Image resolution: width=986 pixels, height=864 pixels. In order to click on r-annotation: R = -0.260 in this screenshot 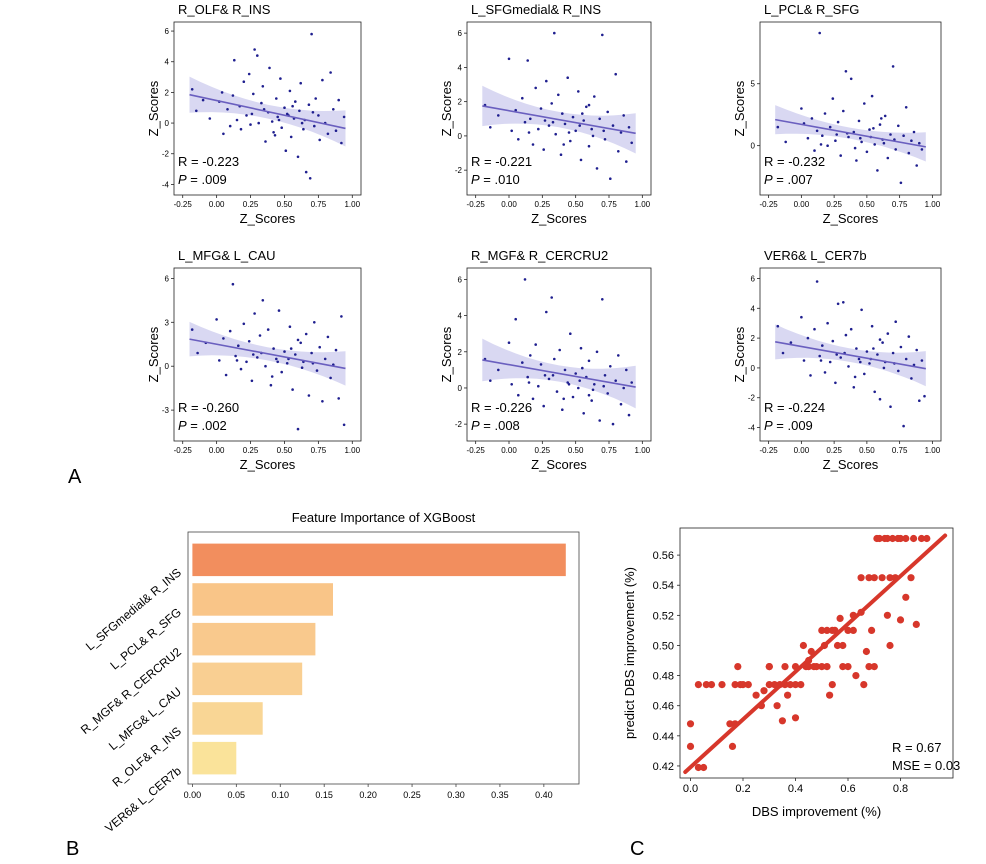, I will do `click(208, 407)`.